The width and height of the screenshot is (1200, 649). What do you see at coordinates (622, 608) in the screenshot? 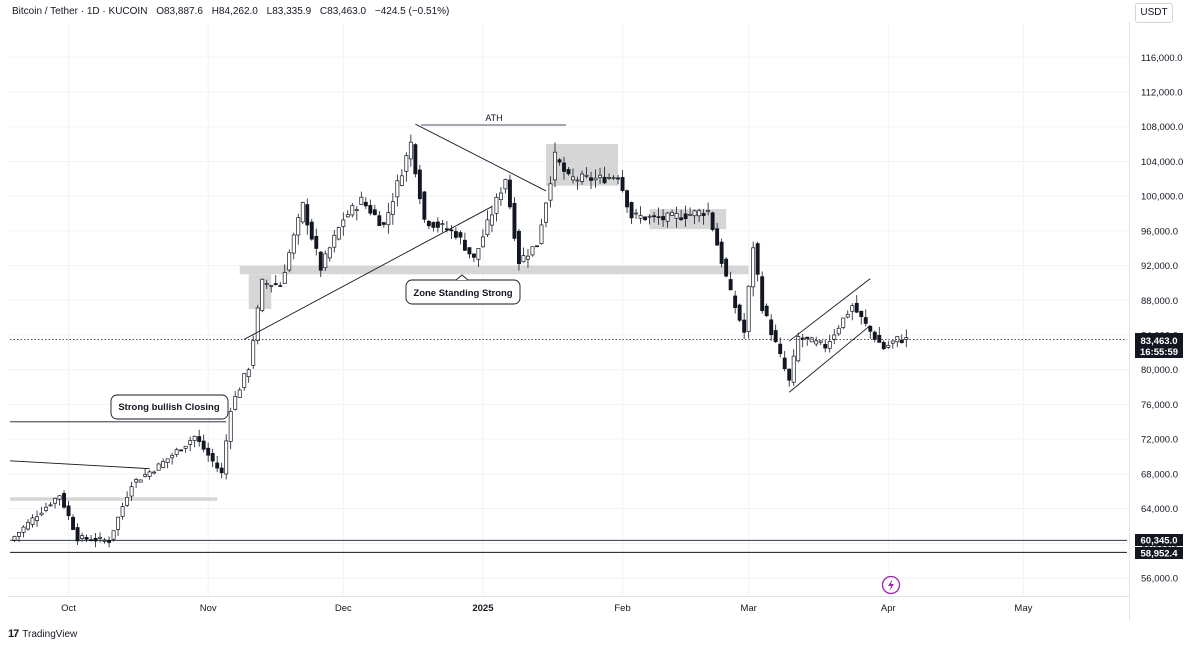
I see `x-tick-label: Feb` at bounding box center [622, 608].